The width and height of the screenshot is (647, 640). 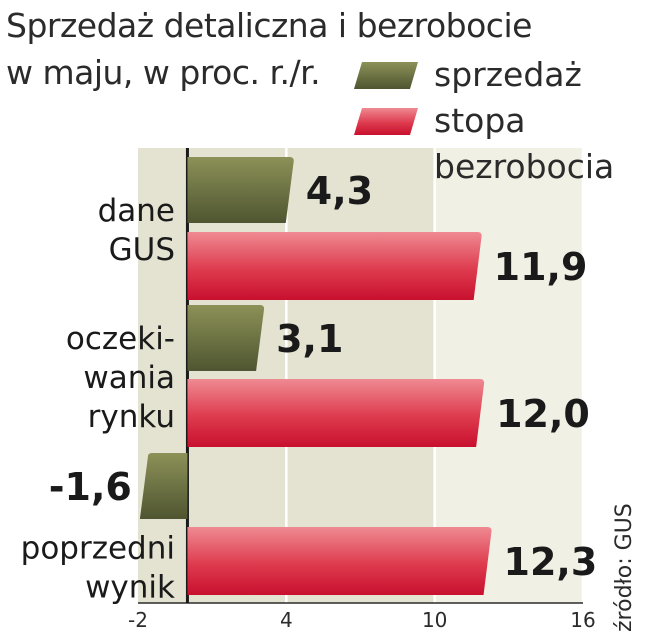 I want to click on category-label: dane, so click(x=136, y=211).